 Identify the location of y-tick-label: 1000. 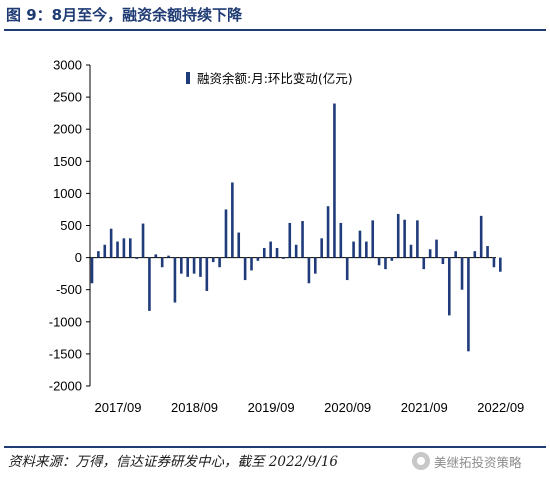
(67, 193).